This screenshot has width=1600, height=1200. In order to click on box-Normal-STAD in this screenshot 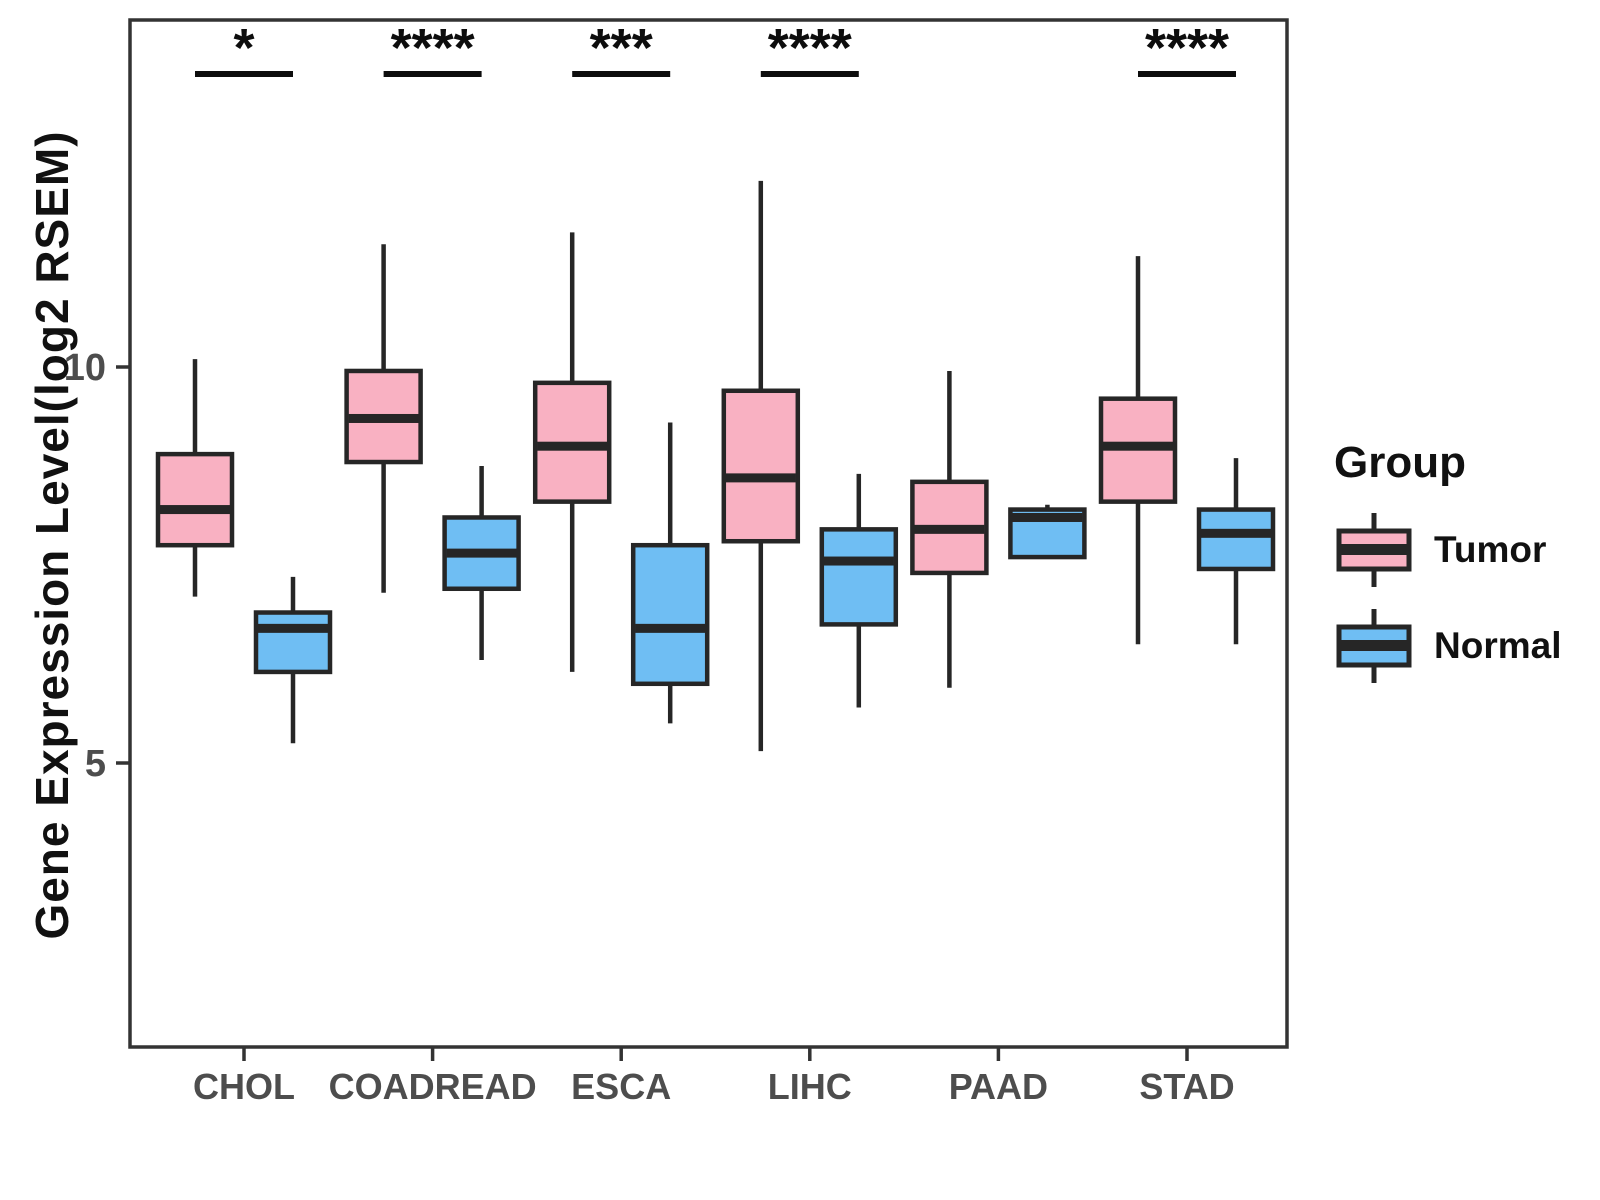, I will do `click(1236, 539)`.